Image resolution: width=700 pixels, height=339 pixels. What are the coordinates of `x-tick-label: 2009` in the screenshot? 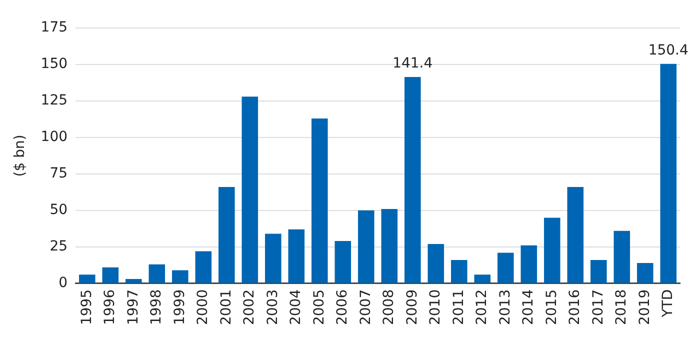 It's located at (412, 307).